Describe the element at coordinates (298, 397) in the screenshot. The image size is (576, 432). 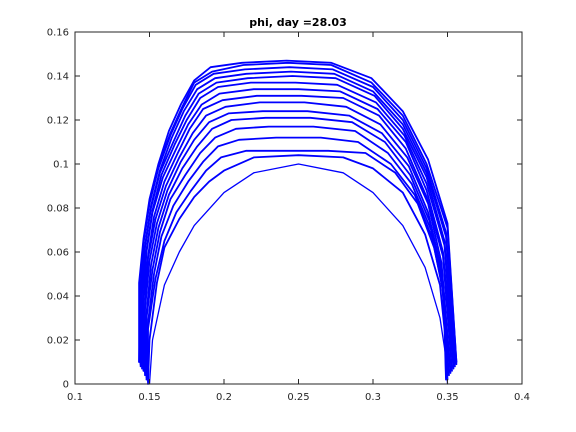
I see `x-tick-label: 0.25` at that location.